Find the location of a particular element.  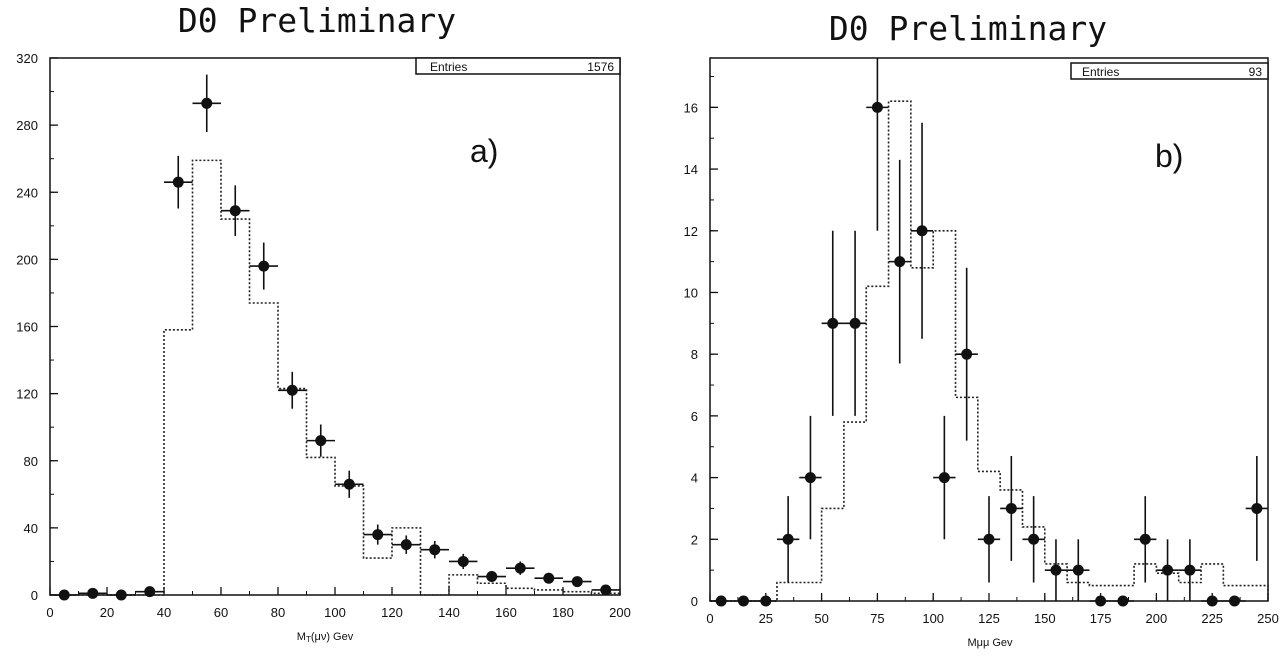

y-tick-label-b: 0 is located at coordinates (694, 601).